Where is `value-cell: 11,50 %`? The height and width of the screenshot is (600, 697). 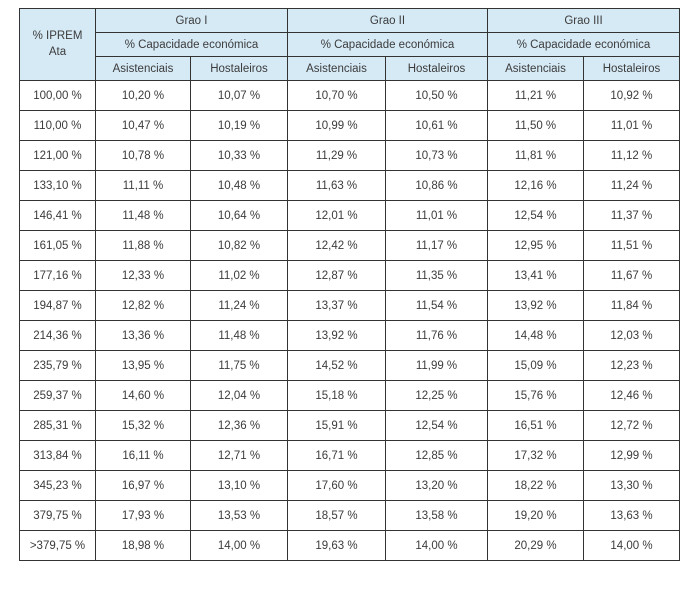 value-cell: 11,50 % is located at coordinates (535, 125).